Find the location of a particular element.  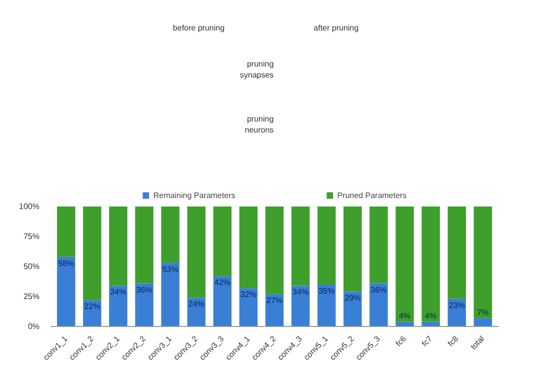

y-tick-label: 75% is located at coordinates (31, 236).